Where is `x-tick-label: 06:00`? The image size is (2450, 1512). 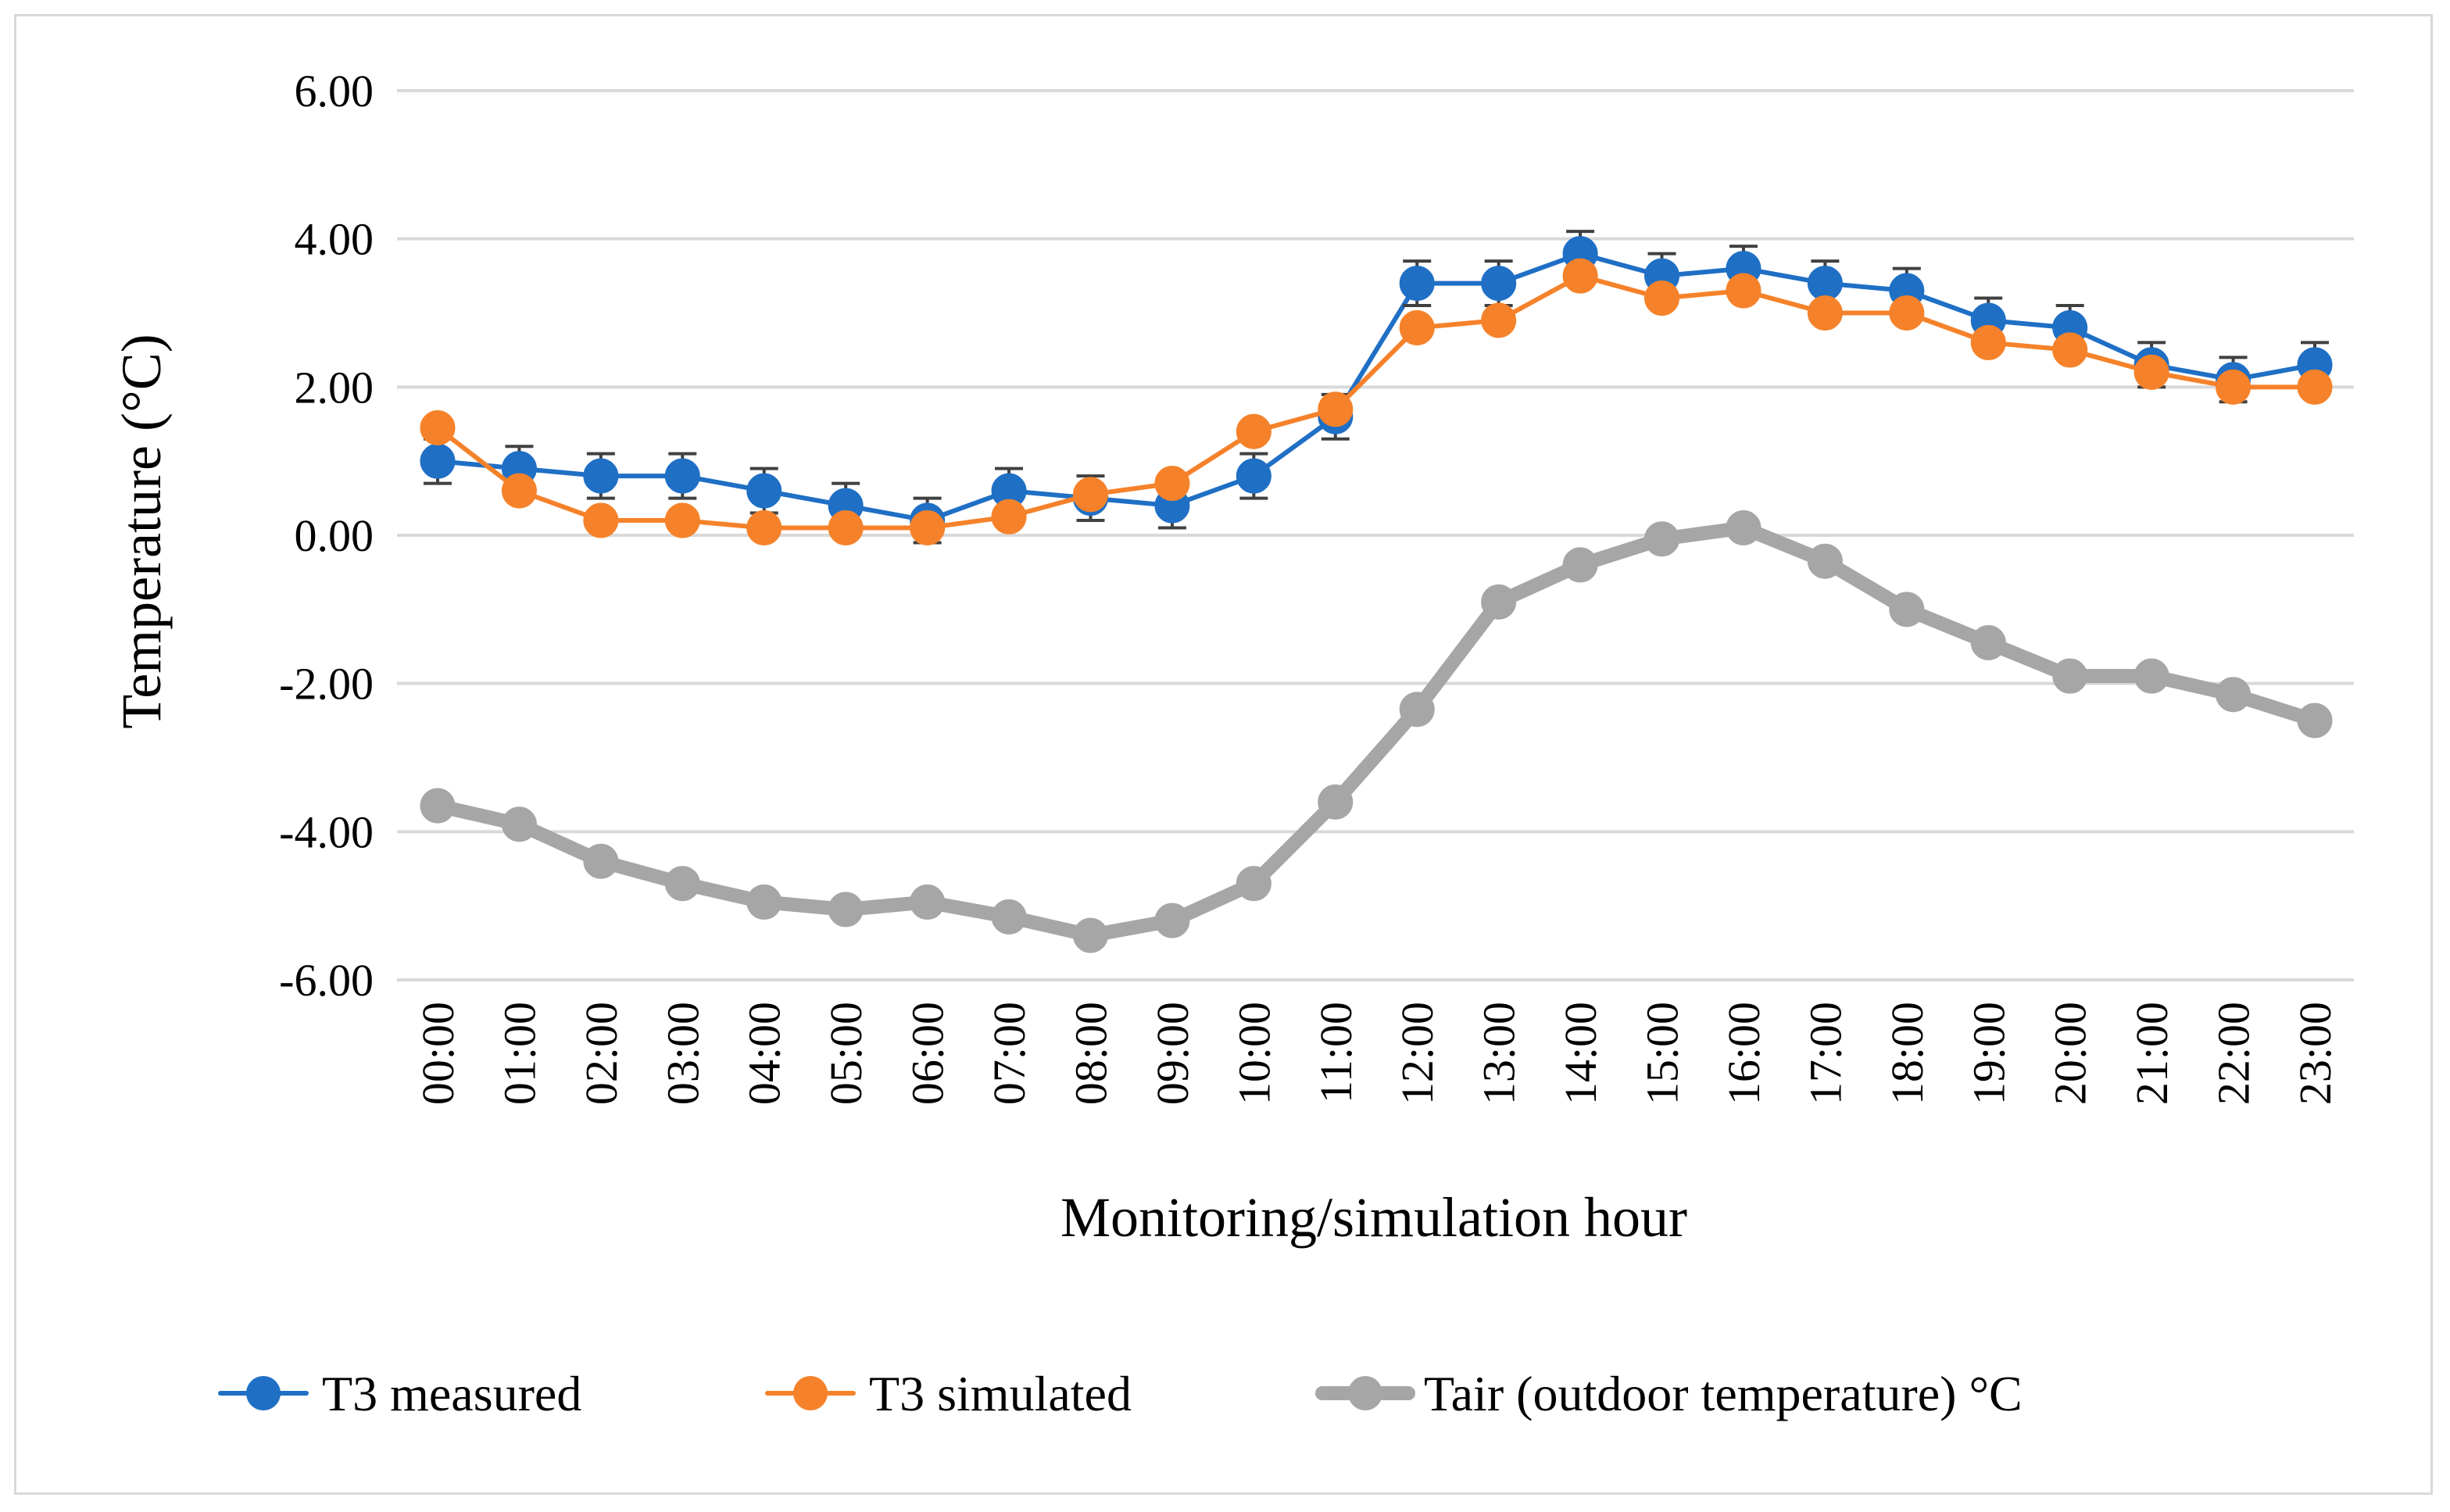 x-tick-label: 06:00 is located at coordinates (928, 1053).